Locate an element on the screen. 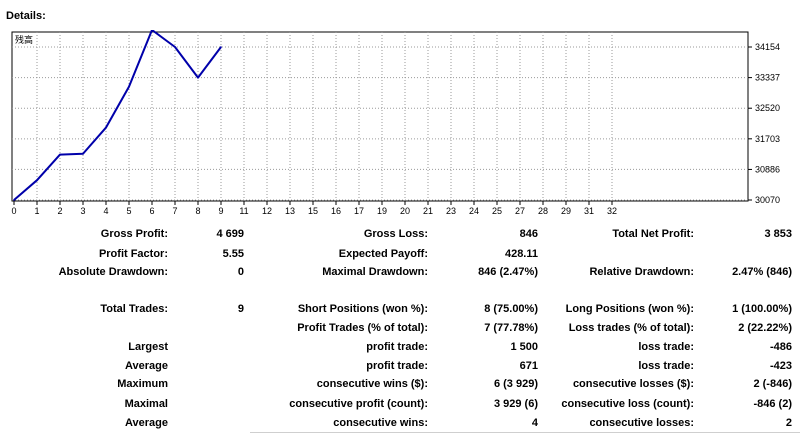  absolute-drawdown-value: 0 is located at coordinates (240, 272).